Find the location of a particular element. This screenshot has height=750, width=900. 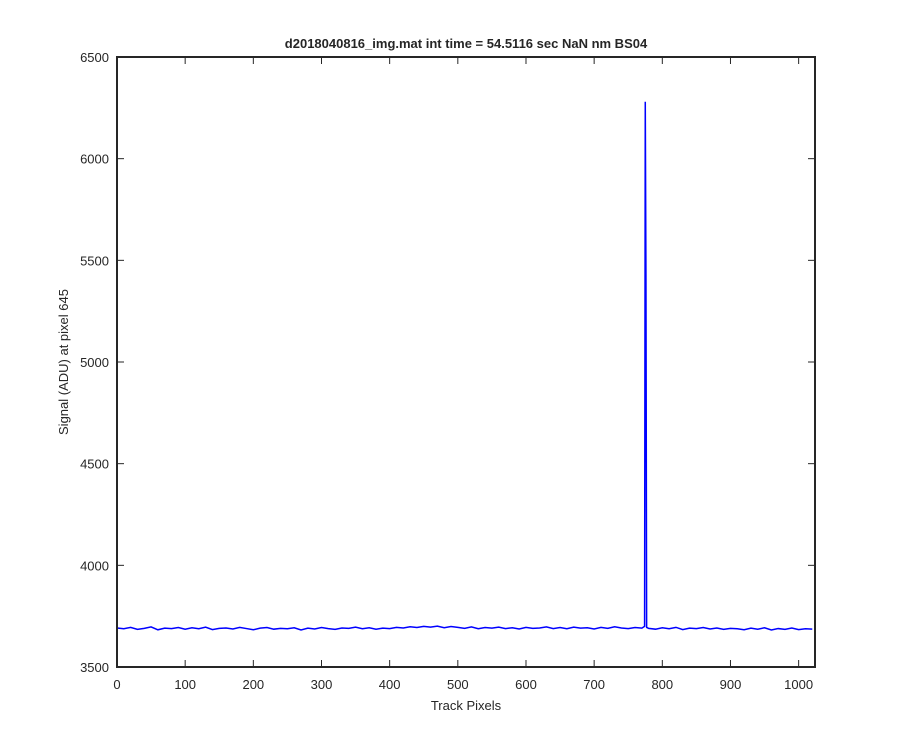

y-tick-label: 6500 is located at coordinates (94, 57).